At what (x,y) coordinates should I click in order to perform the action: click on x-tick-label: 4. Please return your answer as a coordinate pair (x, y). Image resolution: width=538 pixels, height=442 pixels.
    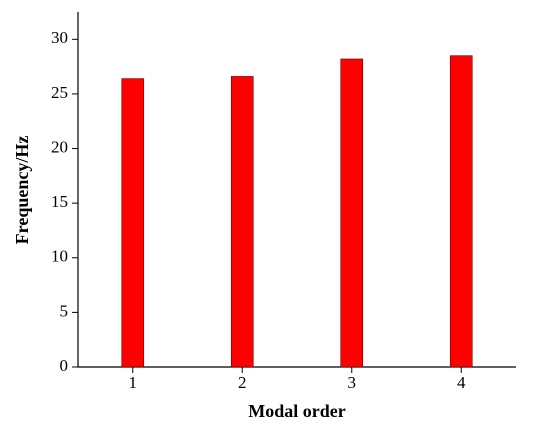
    Looking at the image, I should click on (461, 382).